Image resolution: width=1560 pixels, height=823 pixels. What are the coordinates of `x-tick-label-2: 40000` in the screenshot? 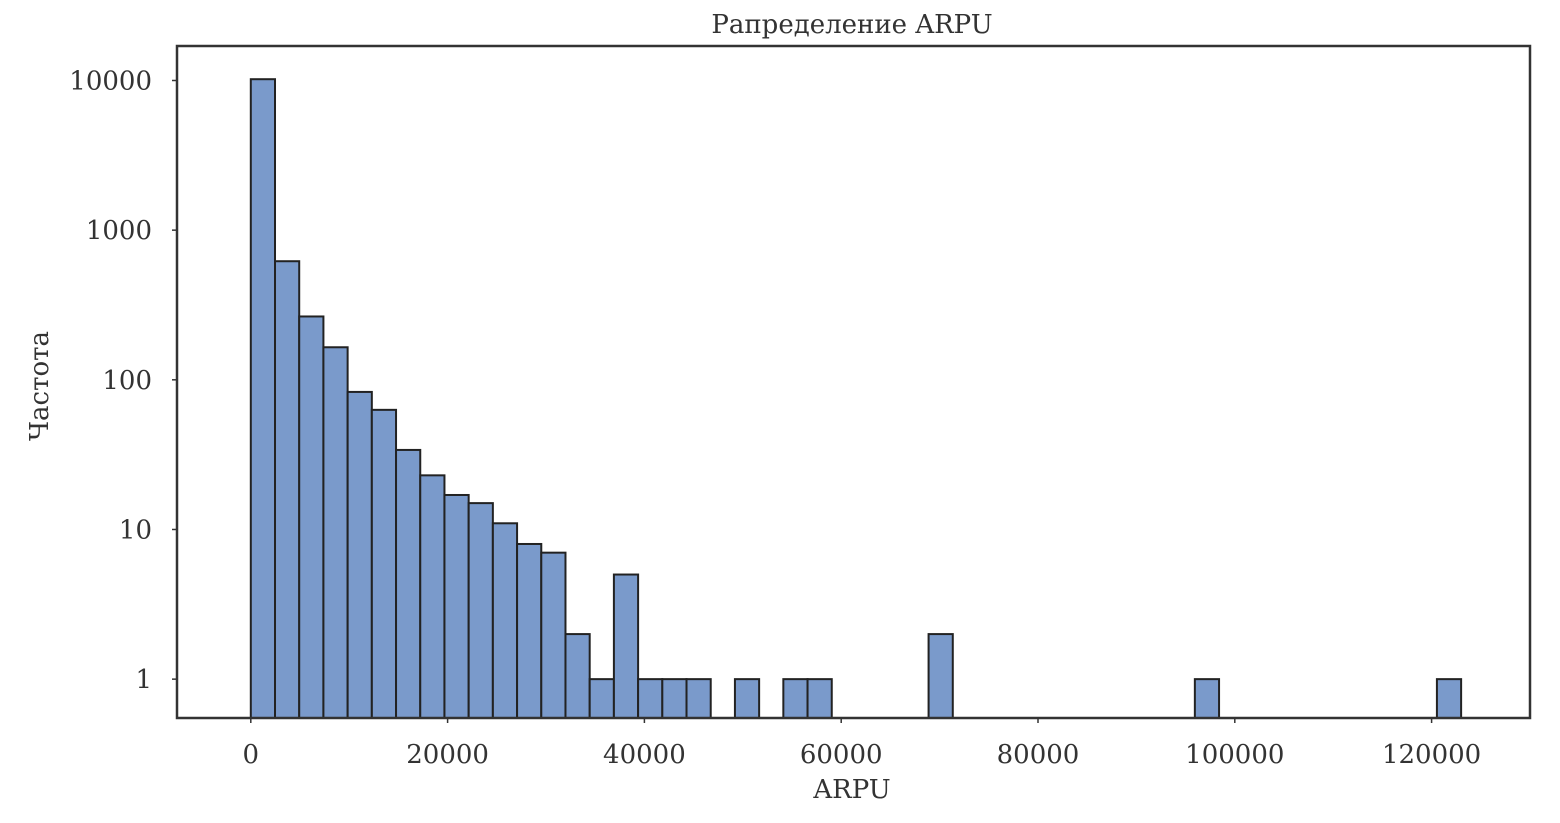 It's located at (644, 755).